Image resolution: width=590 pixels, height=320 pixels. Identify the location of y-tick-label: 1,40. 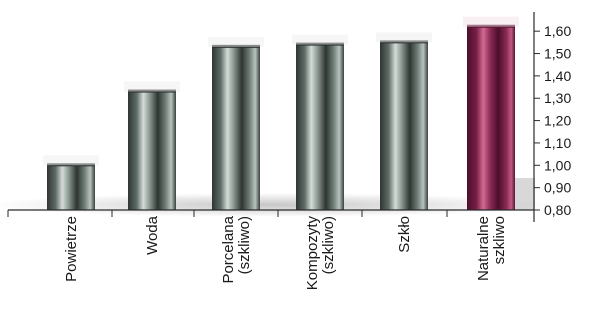
(557, 76).